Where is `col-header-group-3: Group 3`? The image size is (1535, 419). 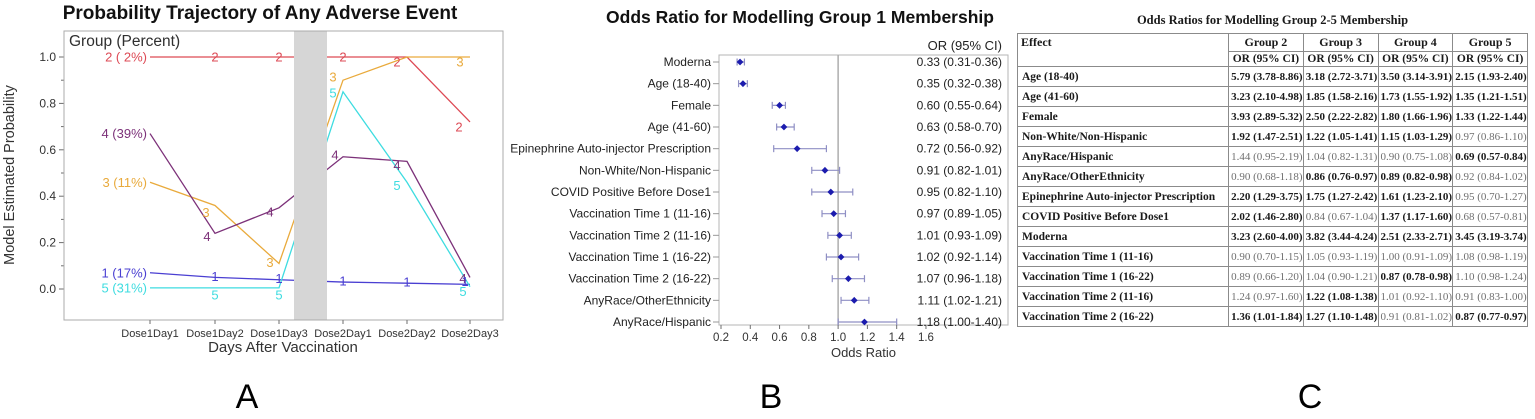 col-header-group-3: Group 3 is located at coordinates (1340, 42).